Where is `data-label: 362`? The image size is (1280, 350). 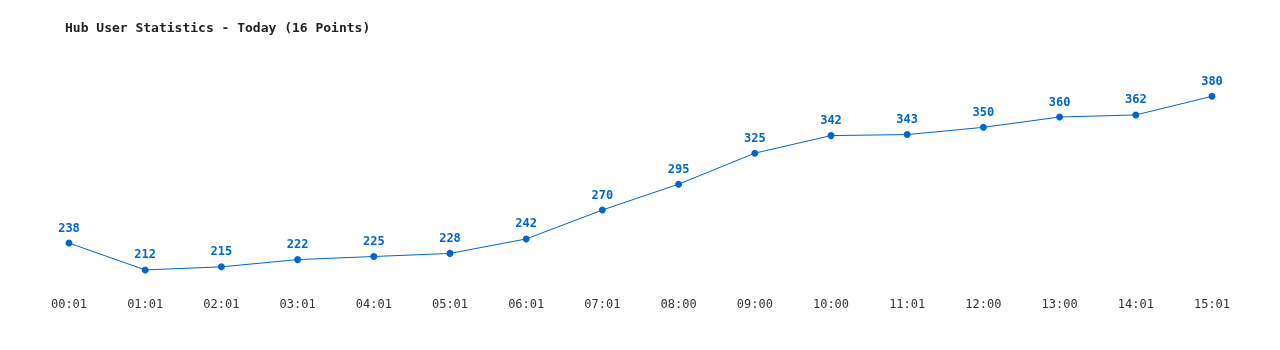
data-label: 362 is located at coordinates (1135, 99).